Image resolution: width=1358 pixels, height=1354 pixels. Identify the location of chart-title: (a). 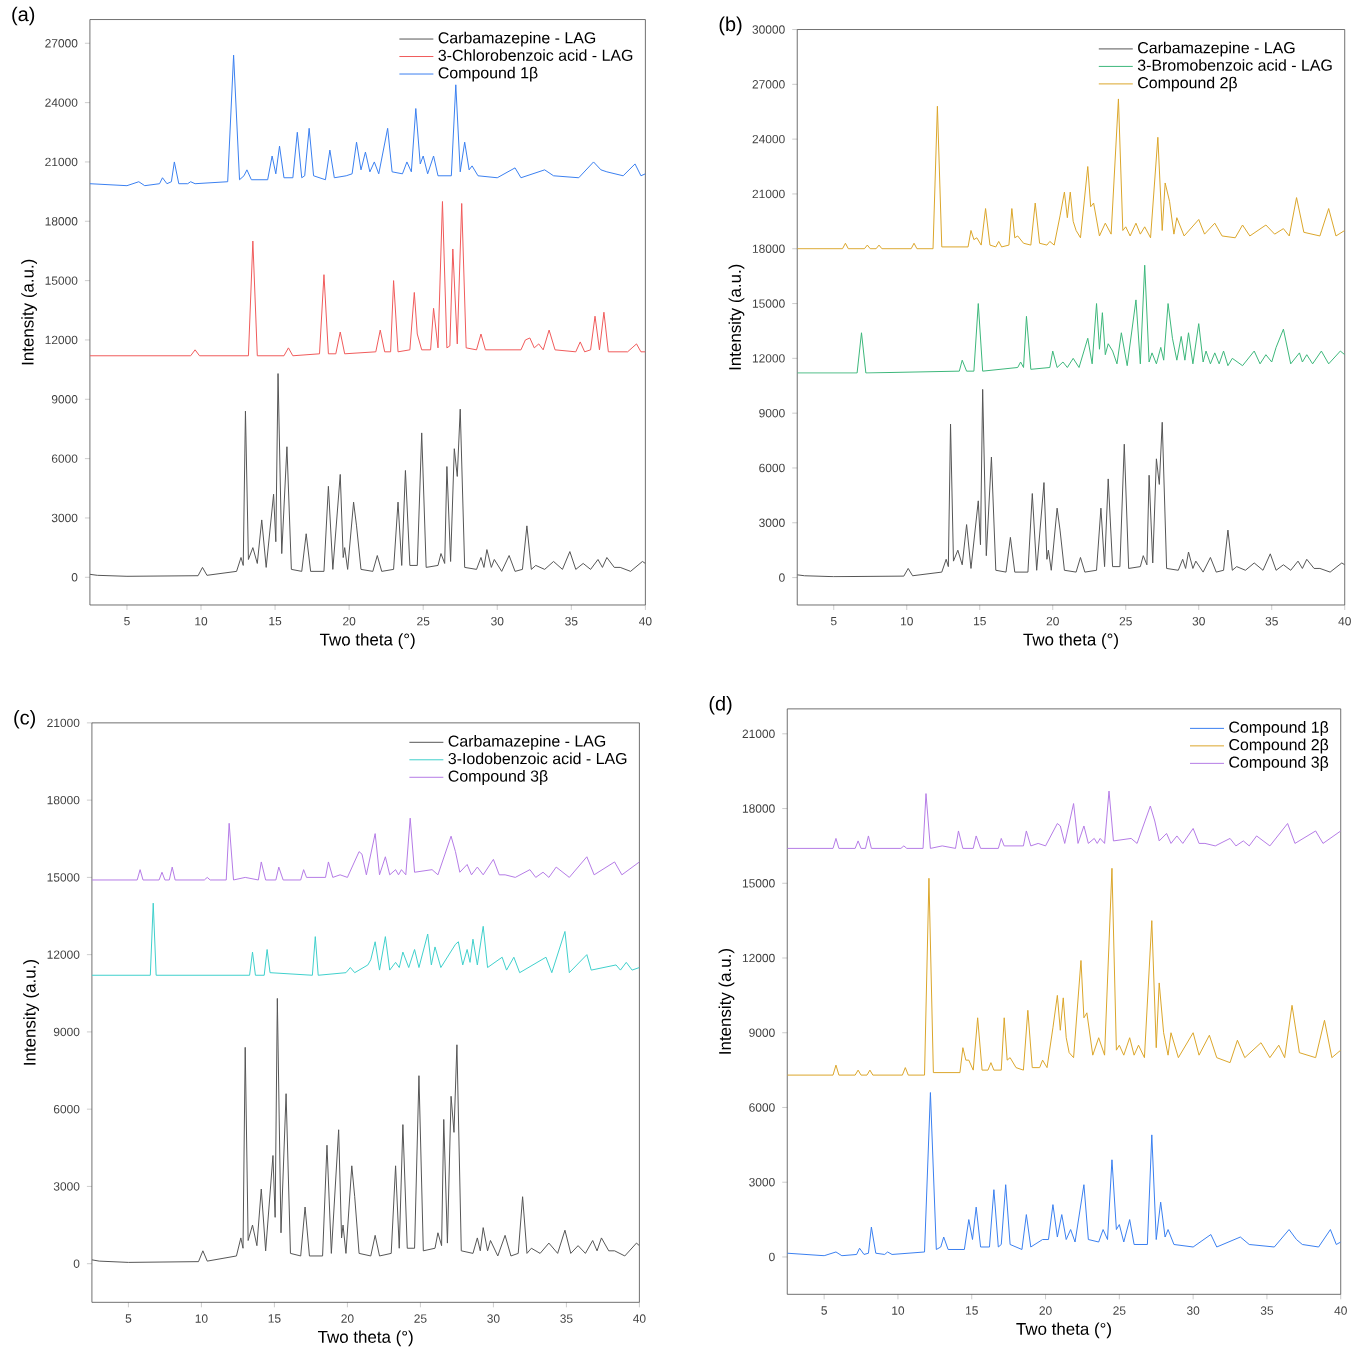
(23, 16).